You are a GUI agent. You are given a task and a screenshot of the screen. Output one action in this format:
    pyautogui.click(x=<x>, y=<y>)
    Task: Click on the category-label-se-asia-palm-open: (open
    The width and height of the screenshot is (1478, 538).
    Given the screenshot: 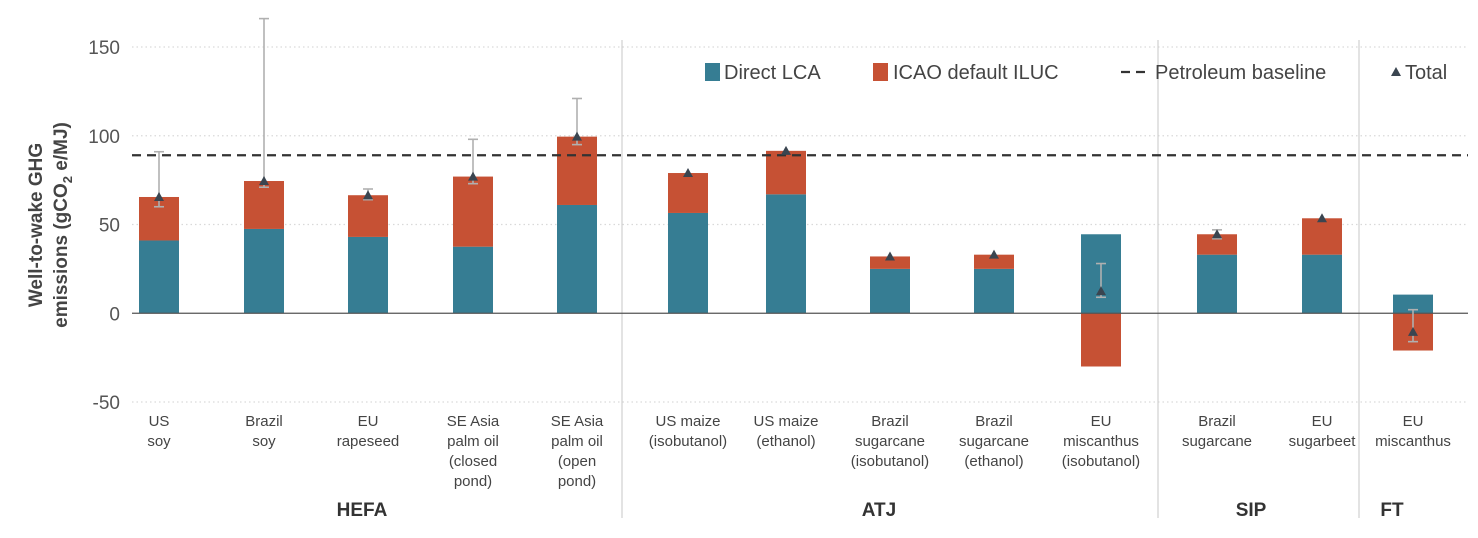 What is the action you would take?
    pyautogui.click(x=577, y=461)
    